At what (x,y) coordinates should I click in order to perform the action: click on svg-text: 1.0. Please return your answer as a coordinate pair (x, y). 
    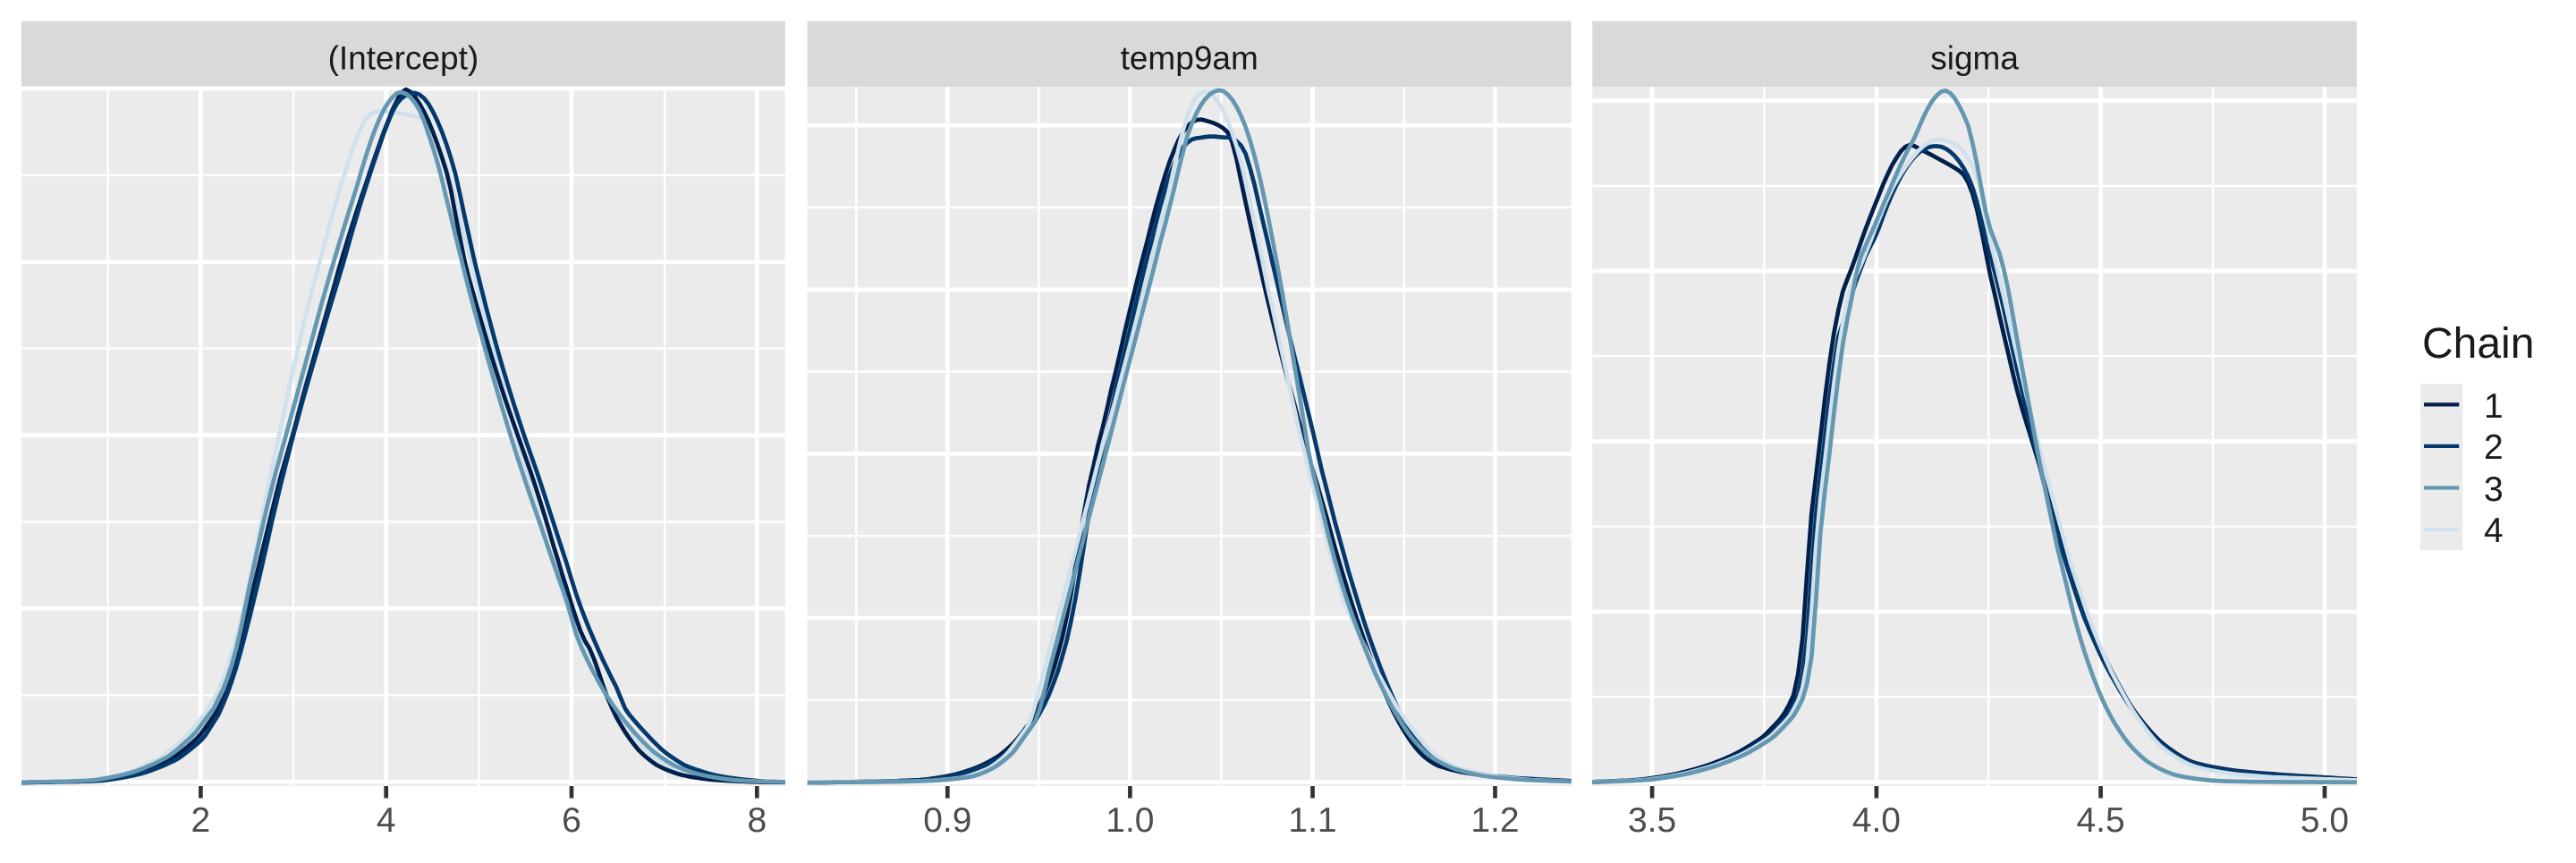
    Looking at the image, I should click on (1130, 820).